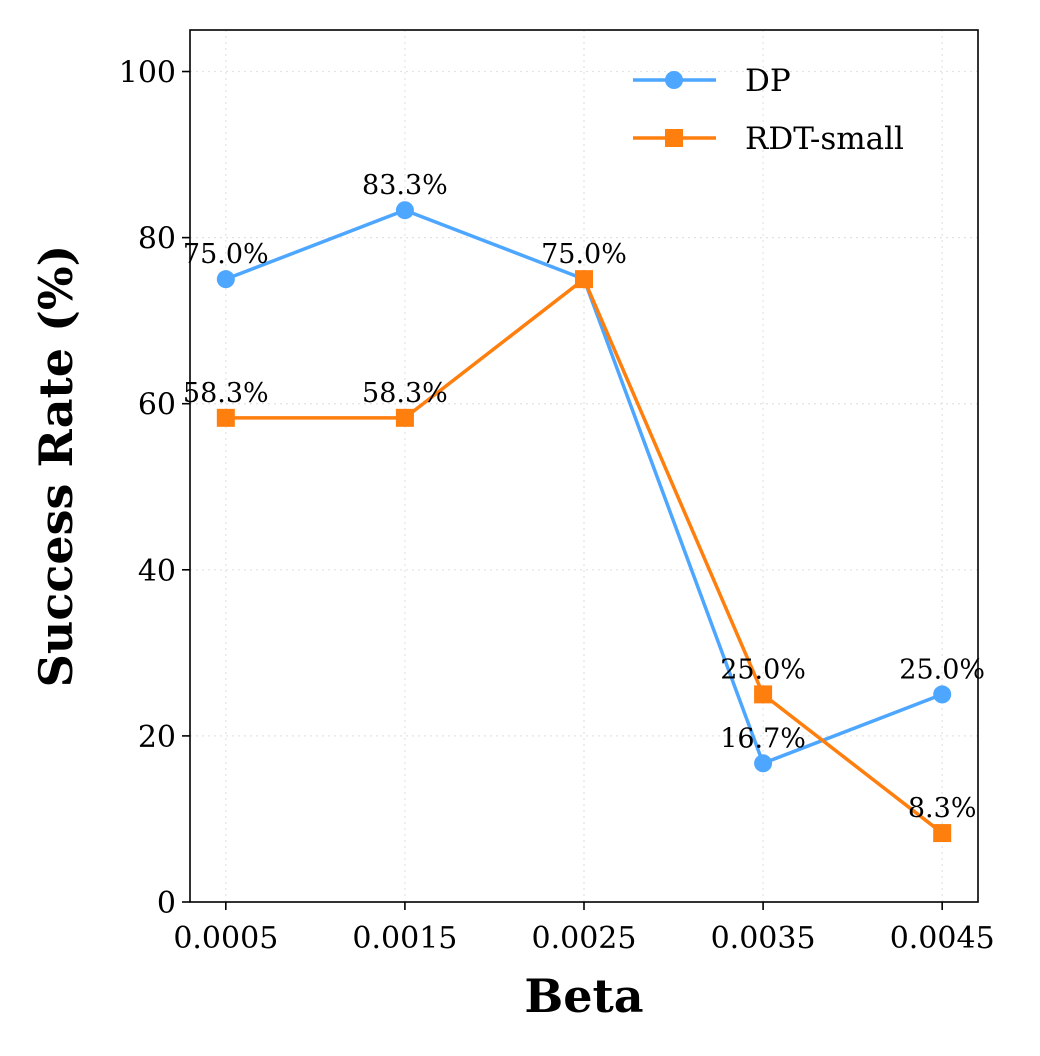 This screenshot has height=1056, width=1040. Describe the element at coordinates (942, 808) in the screenshot. I see `data-label-rdt-small: 8.3%` at that location.